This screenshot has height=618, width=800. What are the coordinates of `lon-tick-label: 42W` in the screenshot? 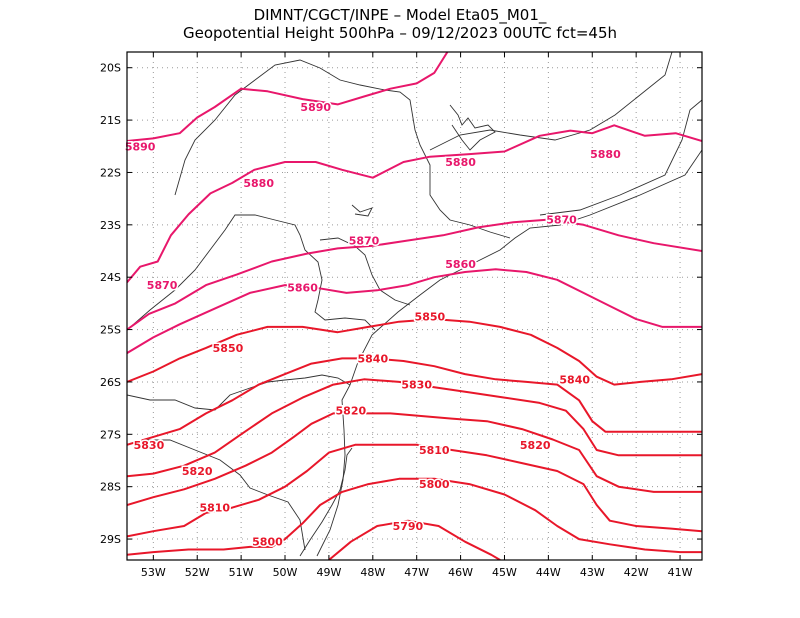 It's located at (636, 572).